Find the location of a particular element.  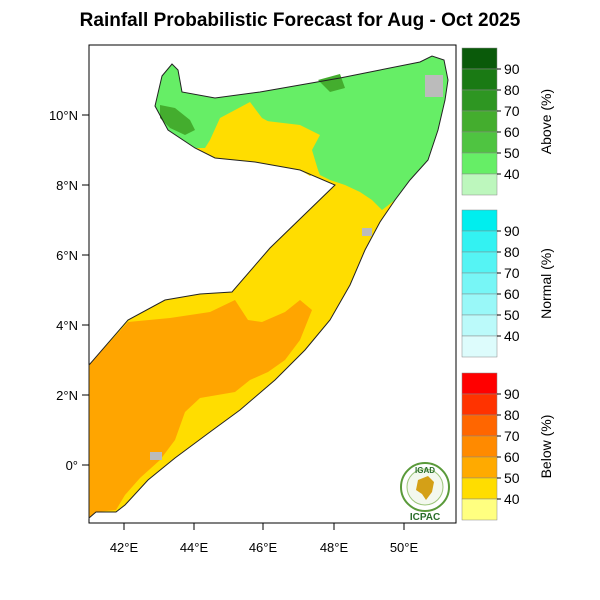

colorbar-1: 90 80 70 60 50 40 Normal (%) is located at coordinates (507, 283).